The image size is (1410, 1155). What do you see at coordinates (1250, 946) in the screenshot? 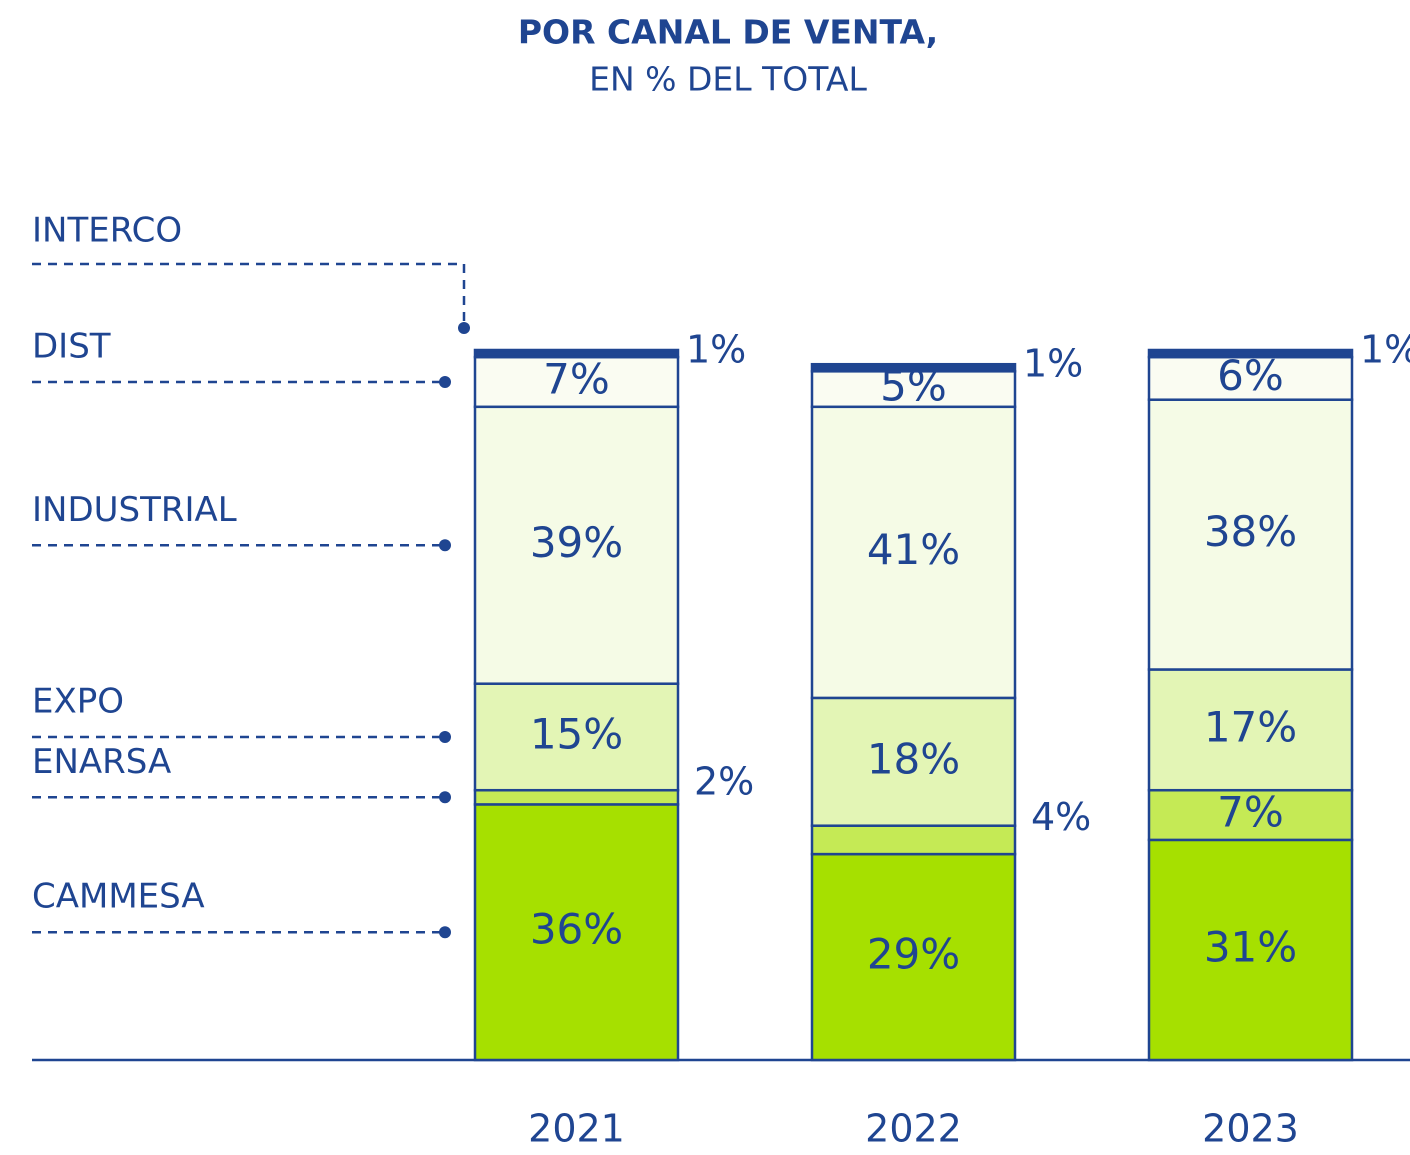
I see `value-label: 31%` at bounding box center [1250, 946].